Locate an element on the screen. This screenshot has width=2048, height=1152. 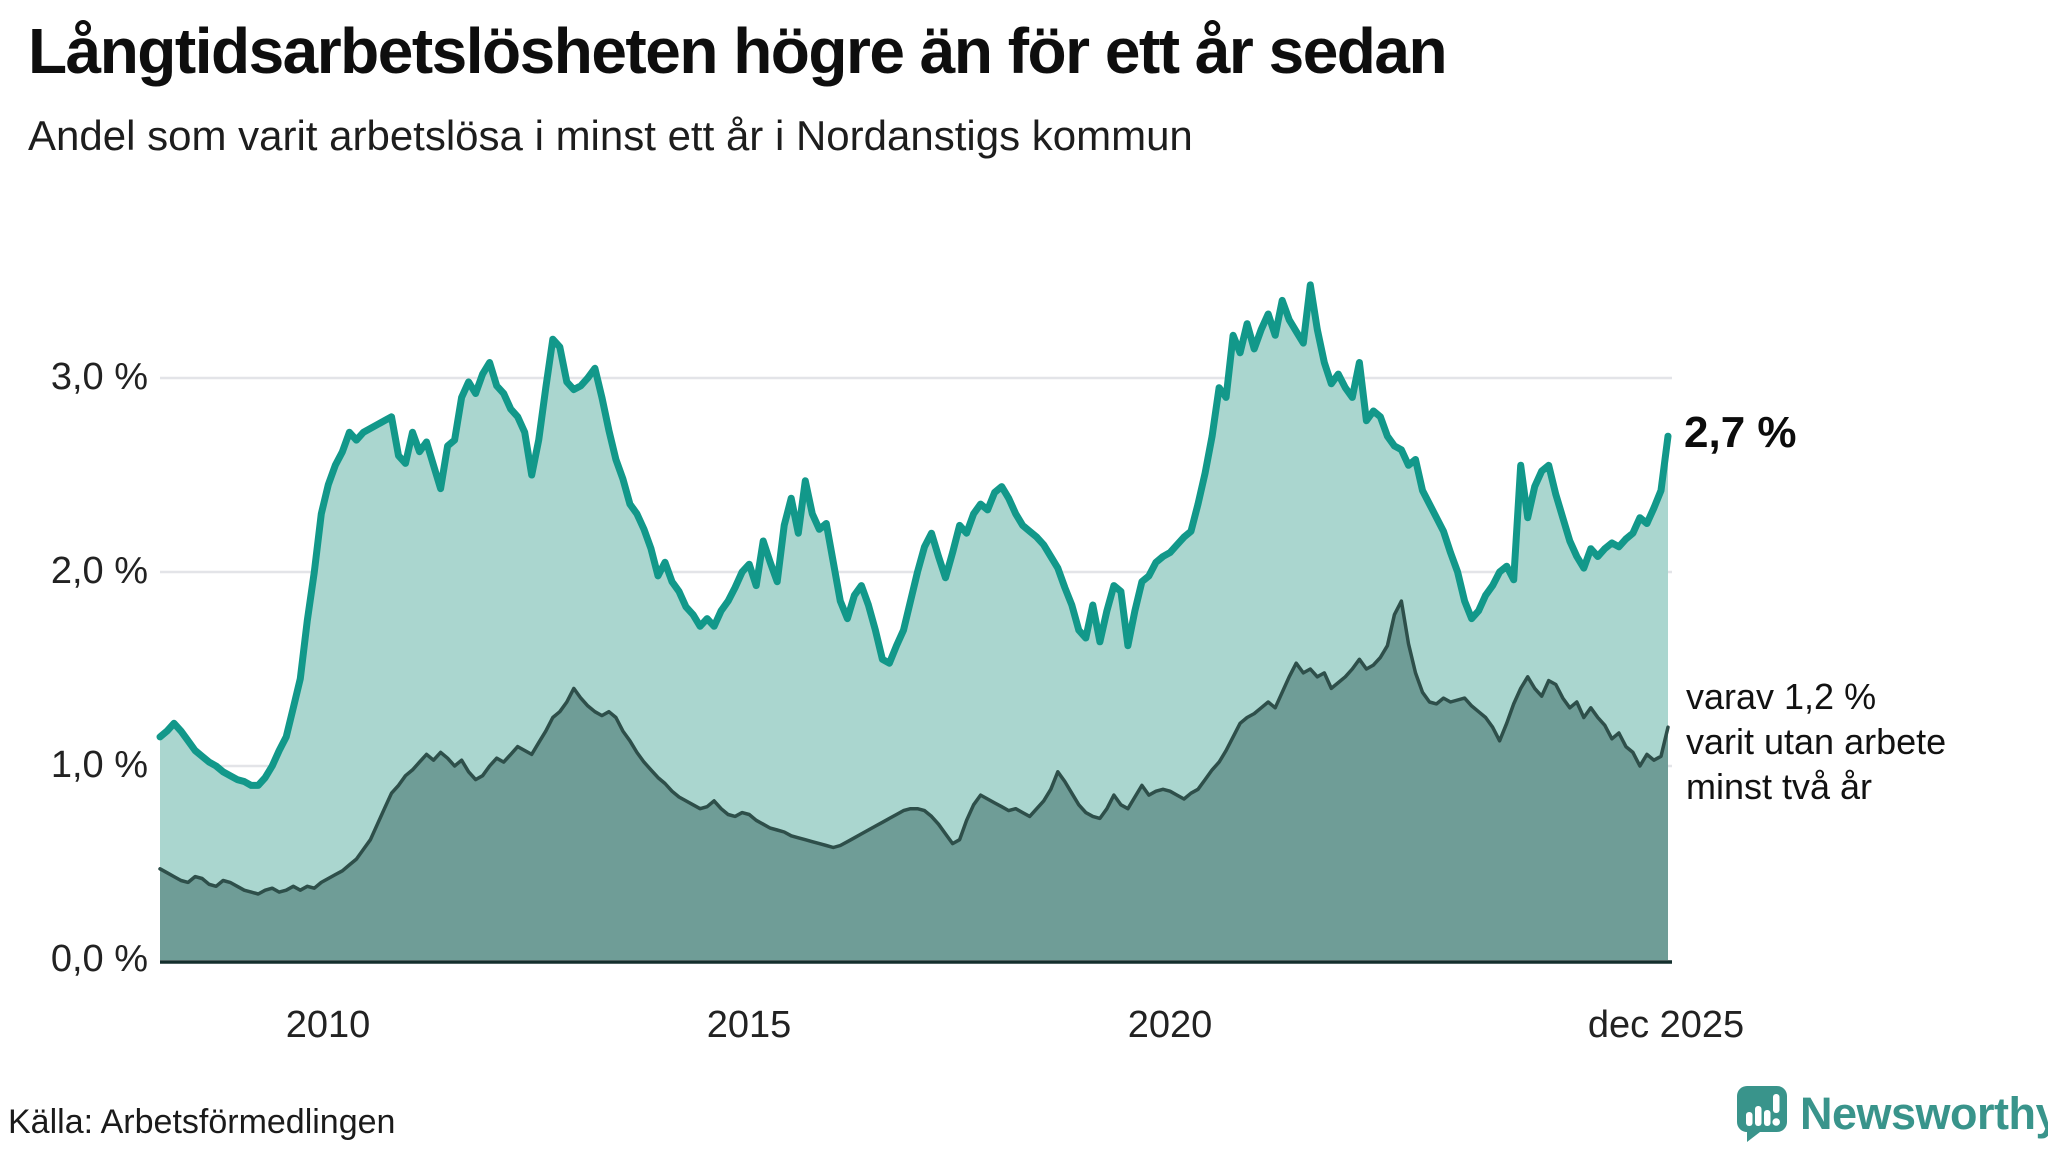
y-tick-2: 2,0 % is located at coordinates (99, 571).